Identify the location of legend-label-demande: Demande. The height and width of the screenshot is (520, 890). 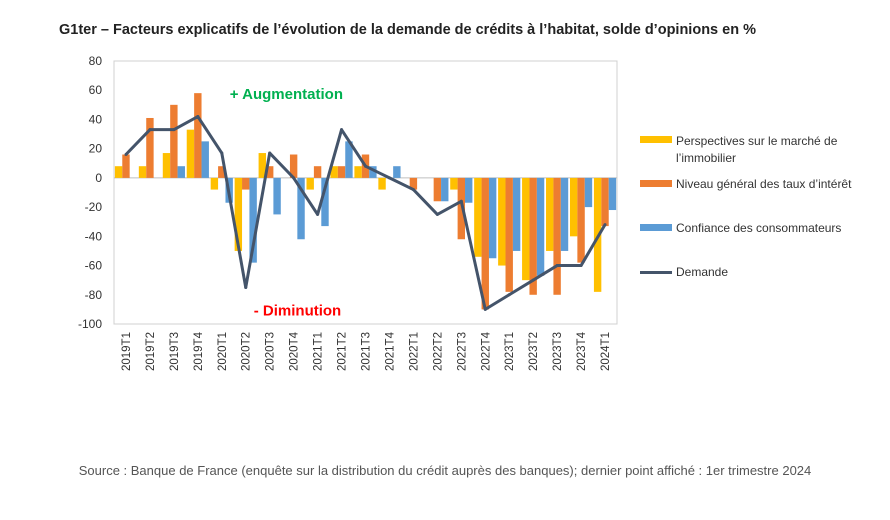
(702, 272).